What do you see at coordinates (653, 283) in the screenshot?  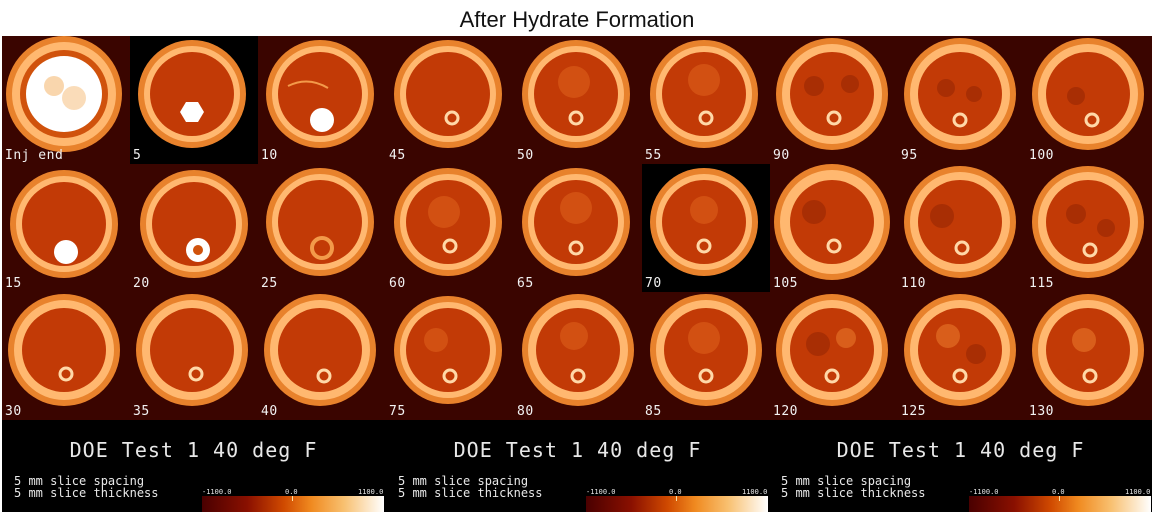 I see `slice-label: 70` at bounding box center [653, 283].